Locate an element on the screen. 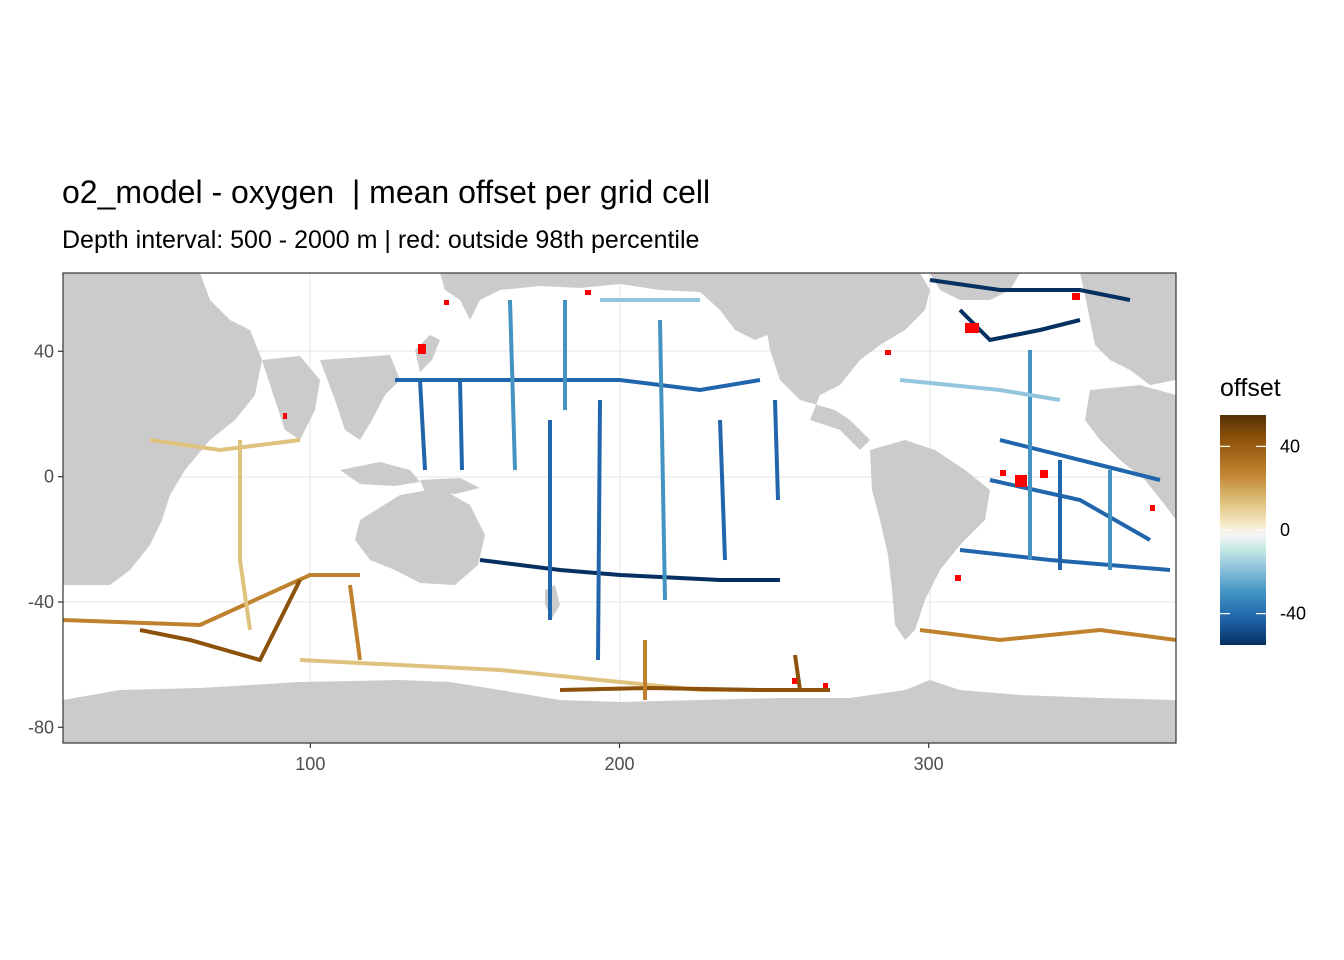  x-axis: 100 200 300 is located at coordinates (619, 758).